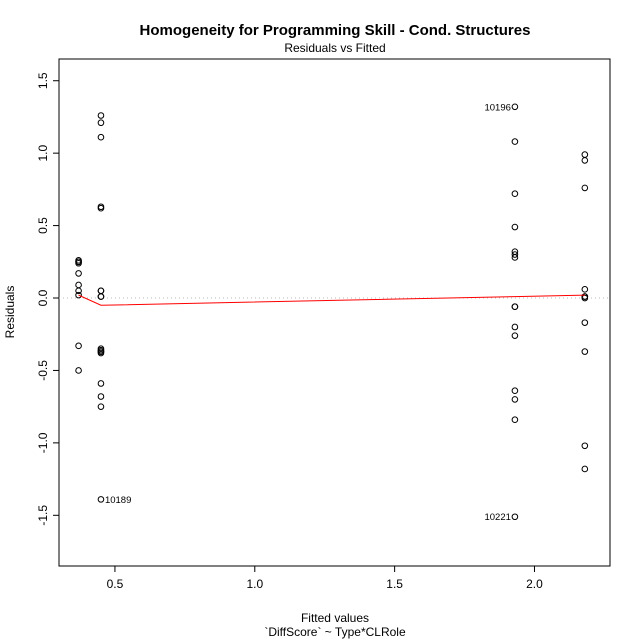 The width and height of the screenshot is (640, 640). Describe the element at coordinates (43, 370) in the screenshot. I see `y-tick-label: -0.5` at that location.